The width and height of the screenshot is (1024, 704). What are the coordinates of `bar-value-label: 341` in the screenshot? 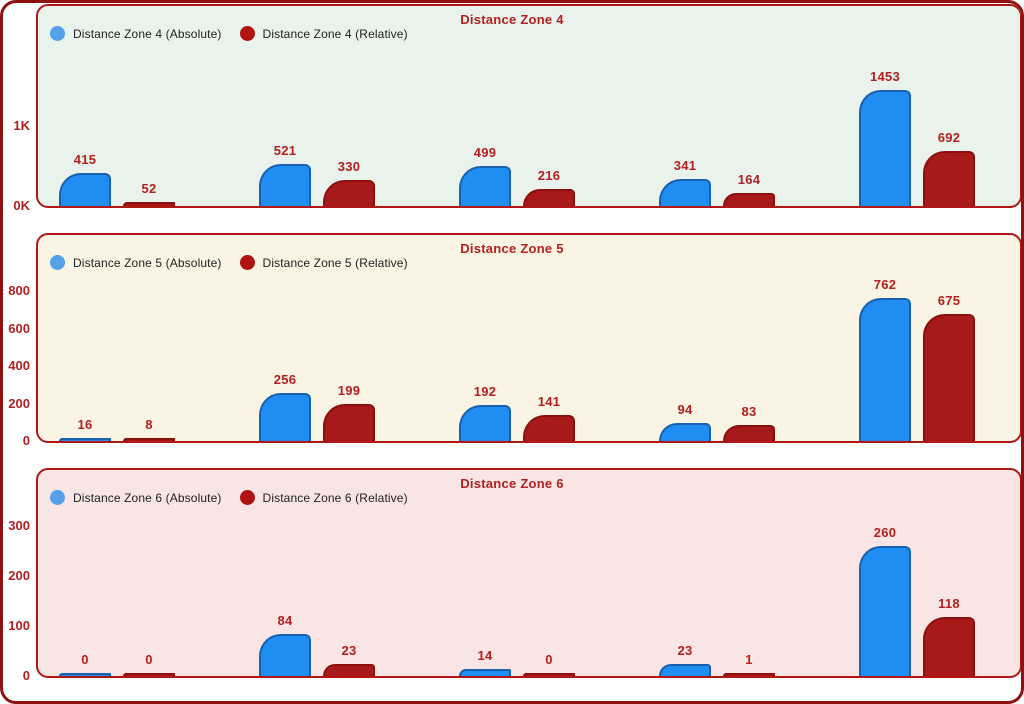 It's located at (685, 165).